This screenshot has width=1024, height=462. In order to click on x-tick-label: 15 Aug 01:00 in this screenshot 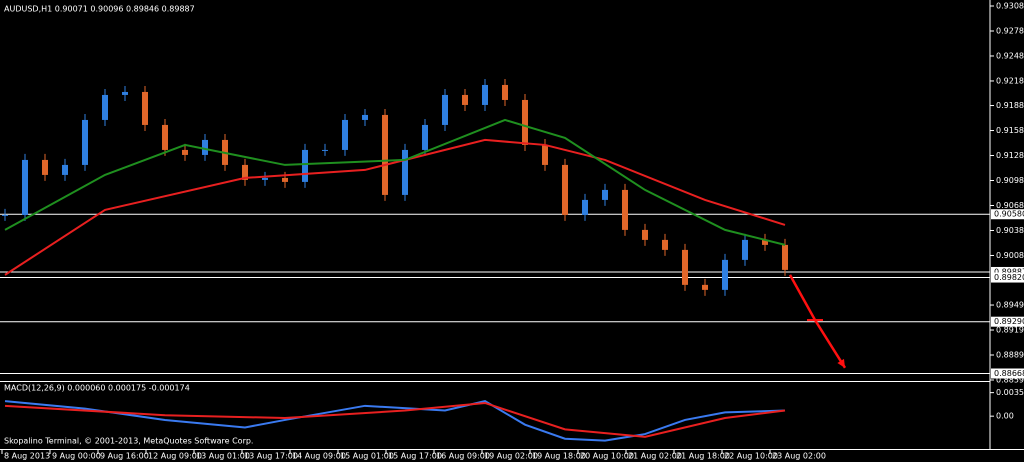, I will do `click(367, 456)`.